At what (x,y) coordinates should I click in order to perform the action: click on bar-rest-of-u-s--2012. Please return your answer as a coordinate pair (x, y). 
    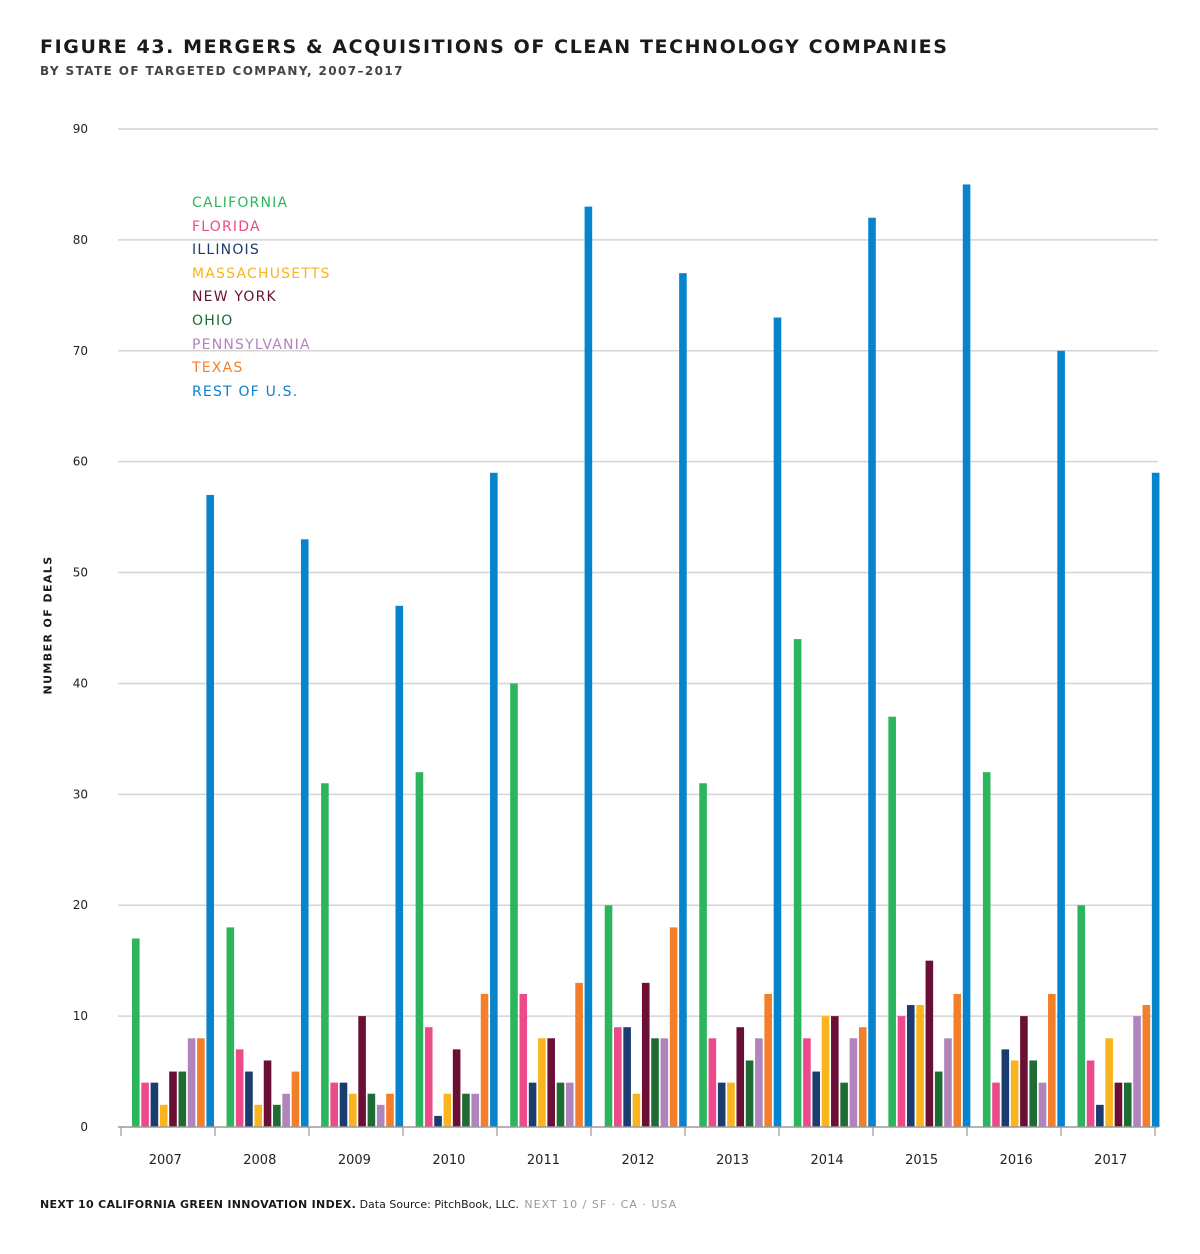
    Looking at the image, I should click on (683, 700).